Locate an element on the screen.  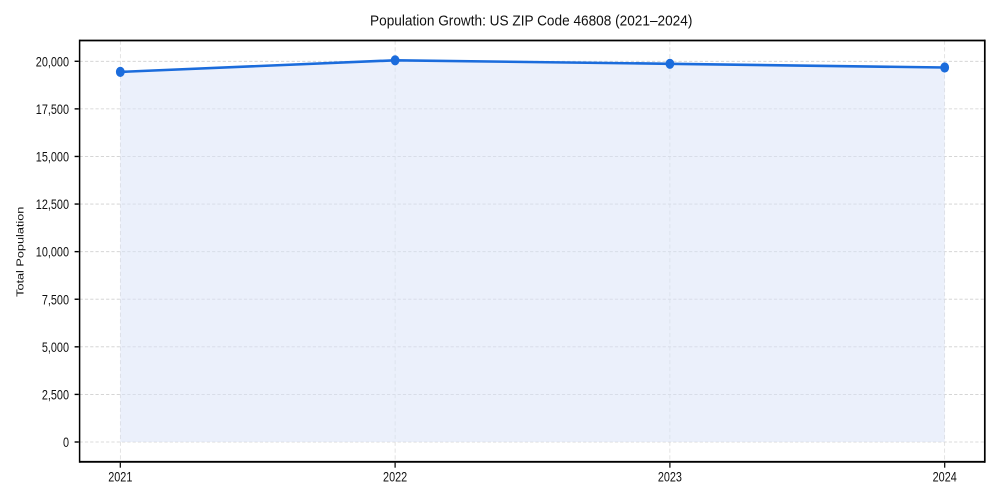
svg-text: 17,500 is located at coordinates (52, 110).